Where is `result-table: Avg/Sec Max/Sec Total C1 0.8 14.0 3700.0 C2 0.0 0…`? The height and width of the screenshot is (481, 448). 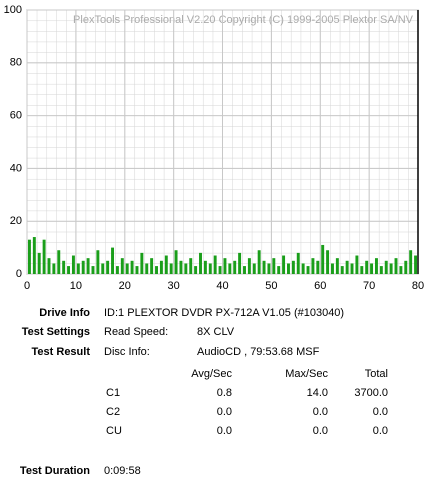
result-table: Avg/Sec Max/Sec Total C1 0.8 14.0 3700.0 C2 0.0 0… is located at coordinates (247, 402).